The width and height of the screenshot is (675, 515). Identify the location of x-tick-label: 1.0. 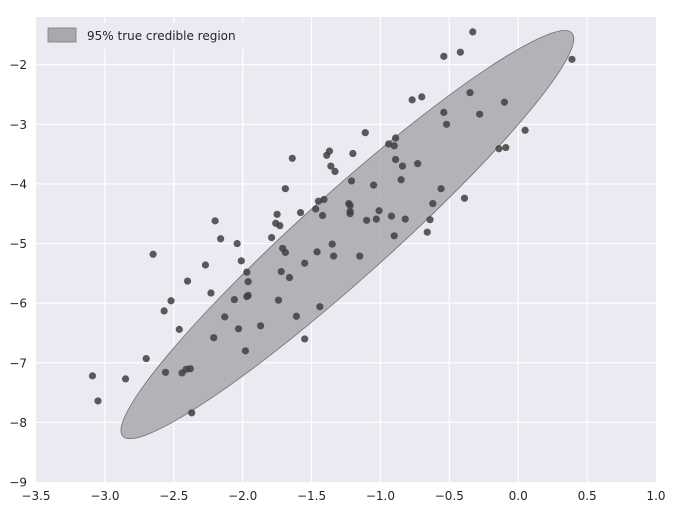
(655, 496).